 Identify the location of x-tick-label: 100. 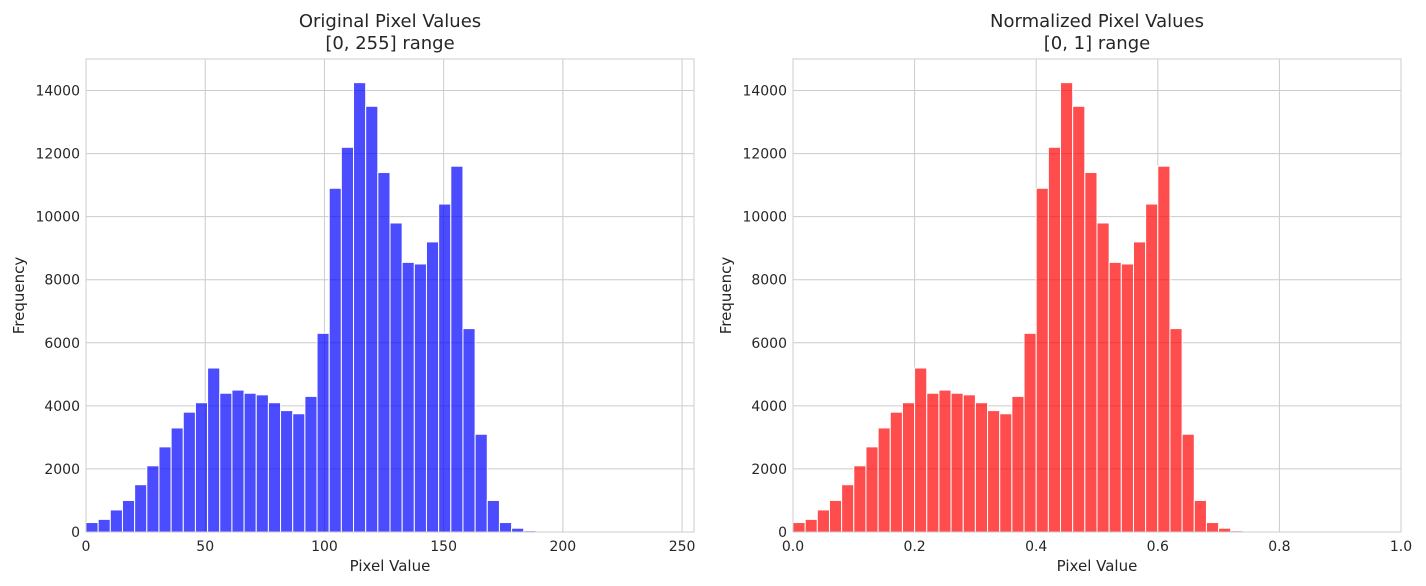
(324, 547).